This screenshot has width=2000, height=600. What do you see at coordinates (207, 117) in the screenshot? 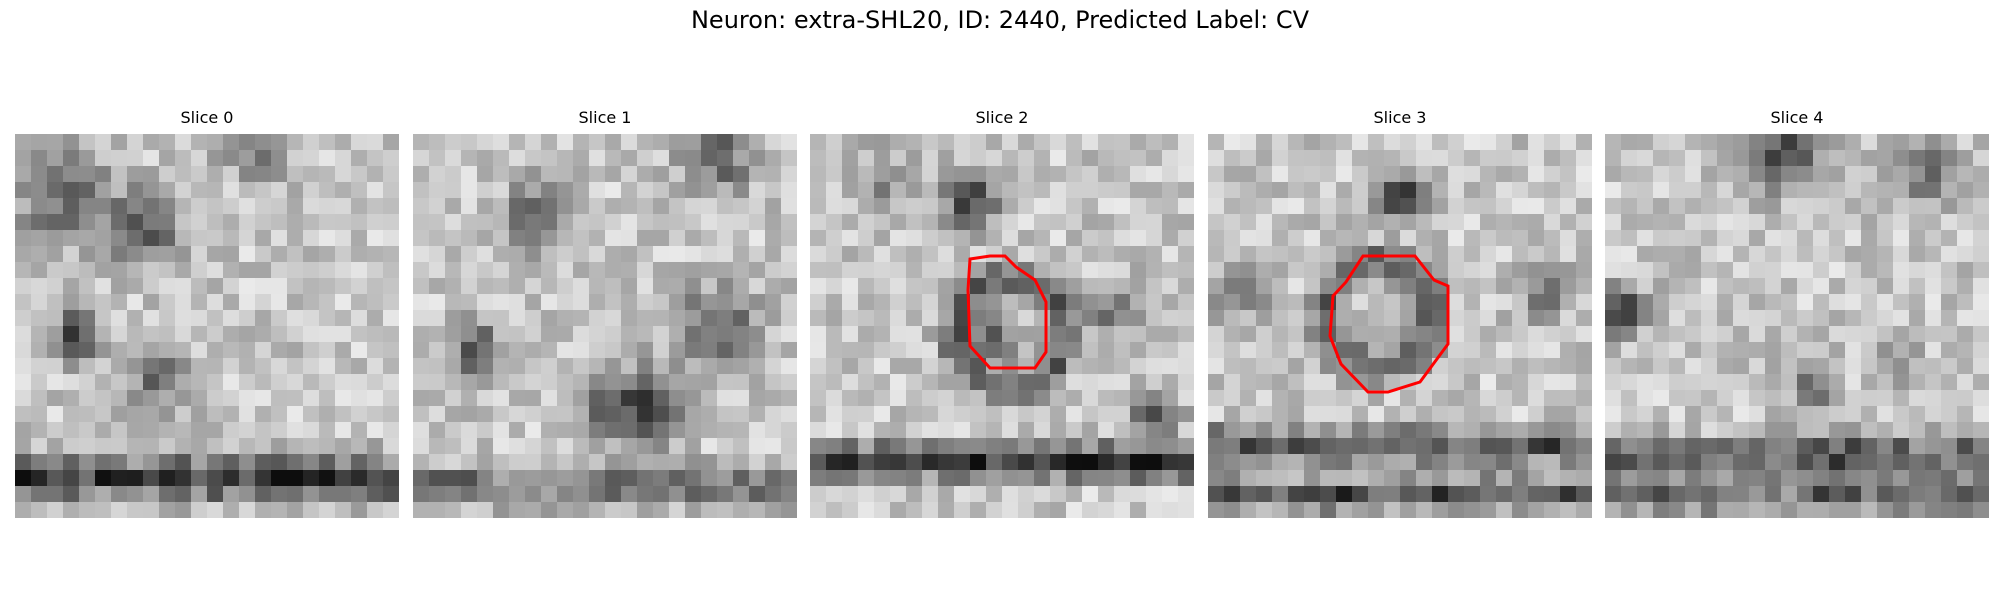
I see `slice-title-0: Slice 0` at bounding box center [207, 117].